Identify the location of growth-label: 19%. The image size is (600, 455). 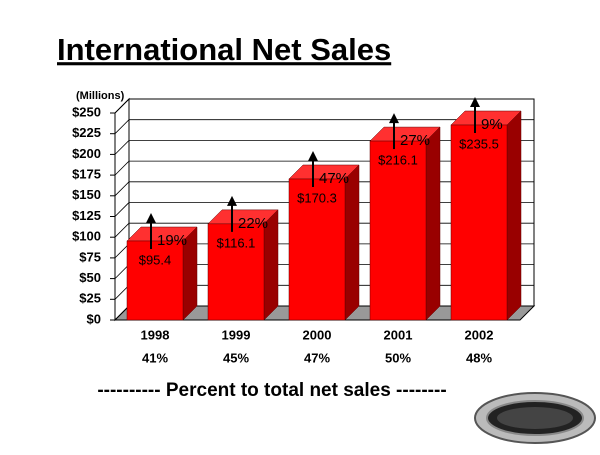
(172, 240).